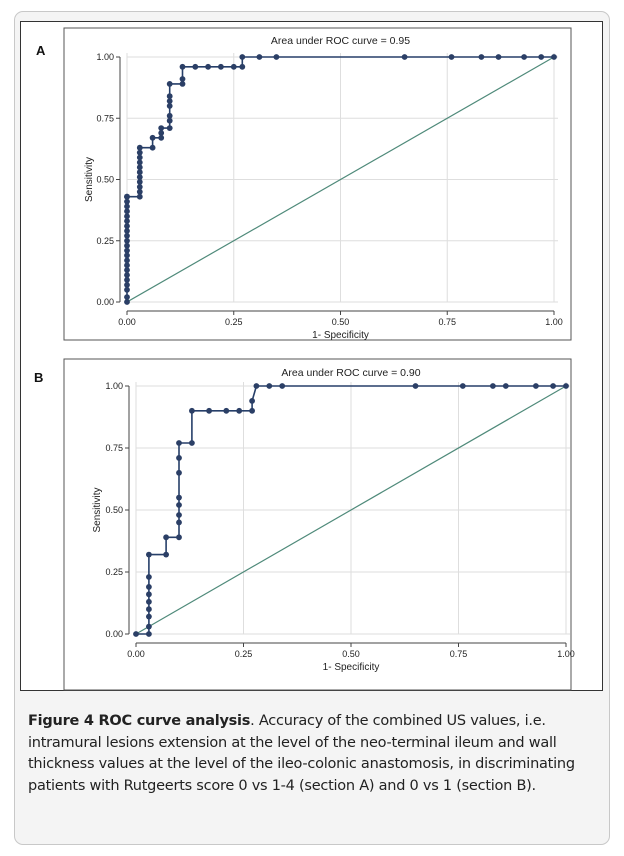  What do you see at coordinates (39, 377) in the screenshot?
I see `panel-b-label: B` at bounding box center [39, 377].